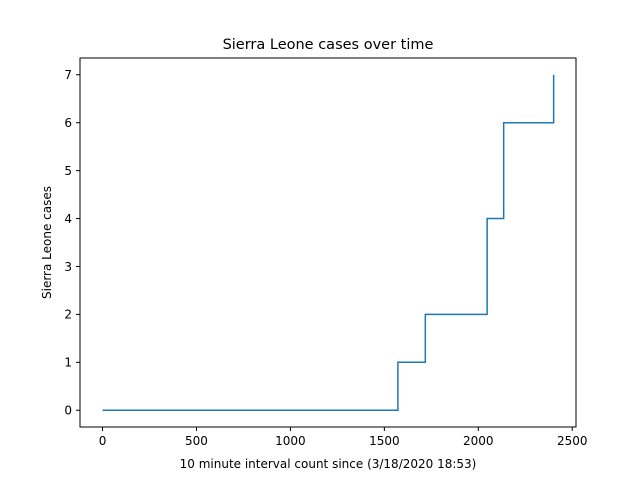  Describe the element at coordinates (68, 267) in the screenshot. I see `y-tick-label: 3` at that location.